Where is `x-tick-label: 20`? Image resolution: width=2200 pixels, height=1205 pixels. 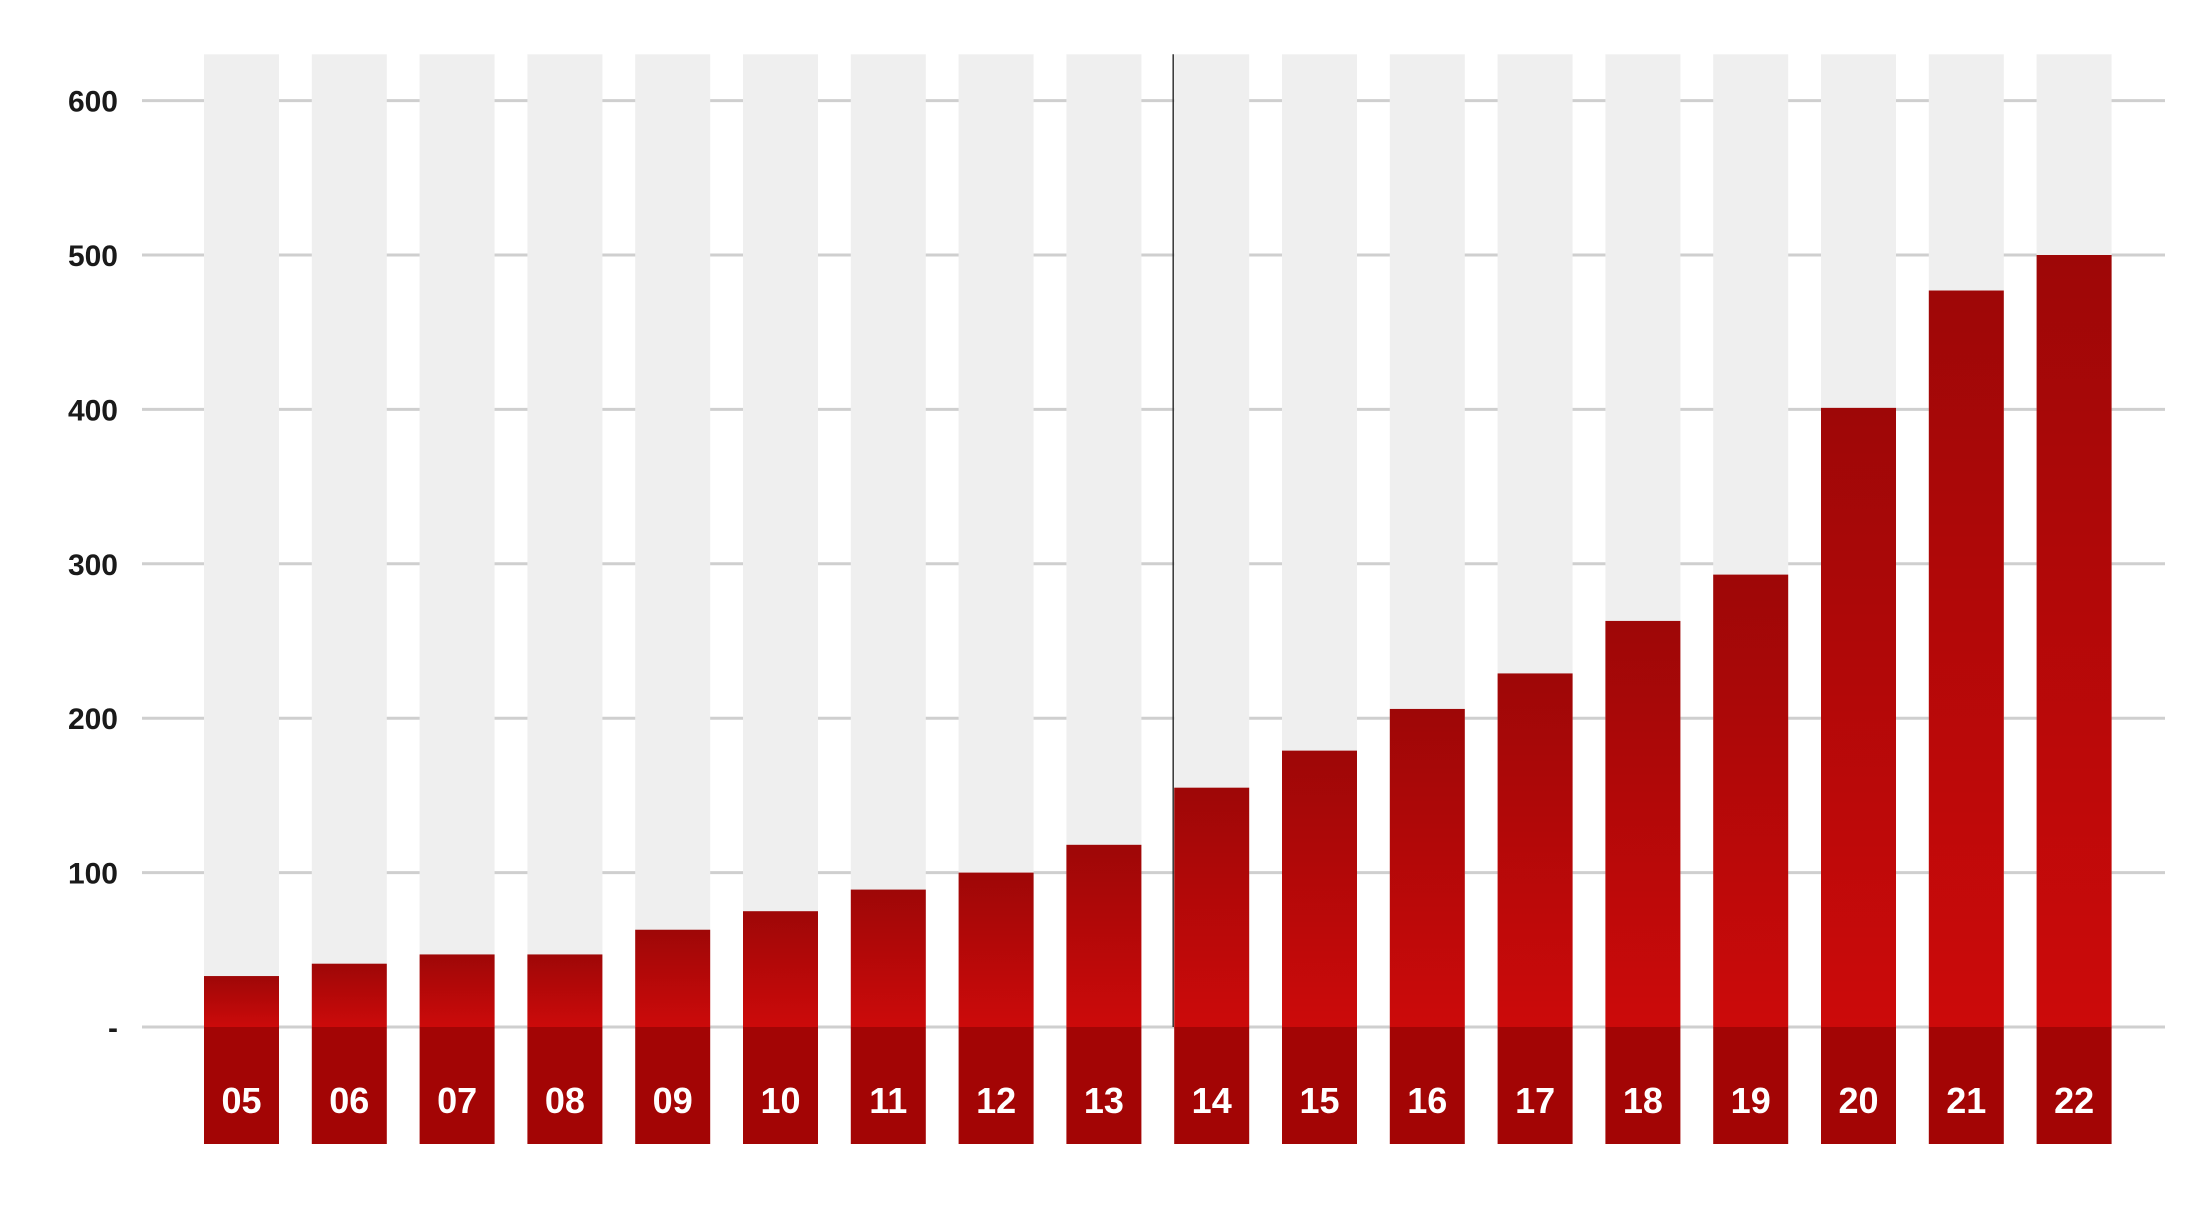
x-tick-label: 20 is located at coordinates (1858, 1100).